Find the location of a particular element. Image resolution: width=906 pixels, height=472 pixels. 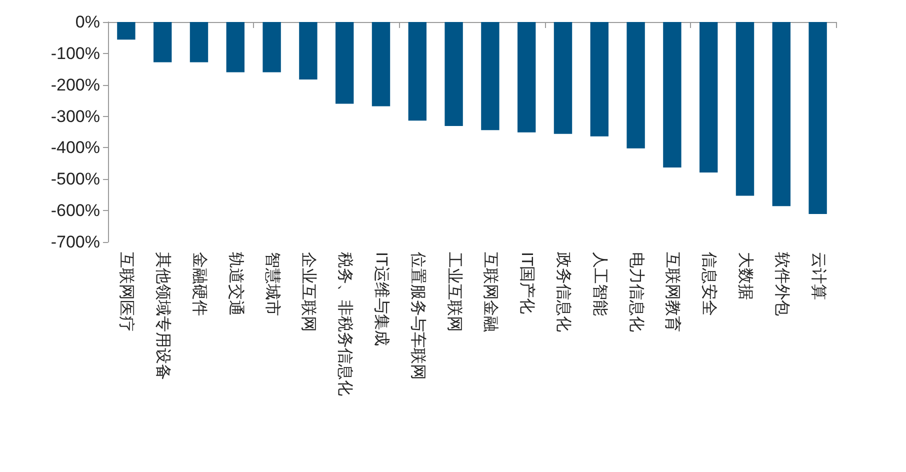

x-tick-label: 云计算 is located at coordinates (818, 276).